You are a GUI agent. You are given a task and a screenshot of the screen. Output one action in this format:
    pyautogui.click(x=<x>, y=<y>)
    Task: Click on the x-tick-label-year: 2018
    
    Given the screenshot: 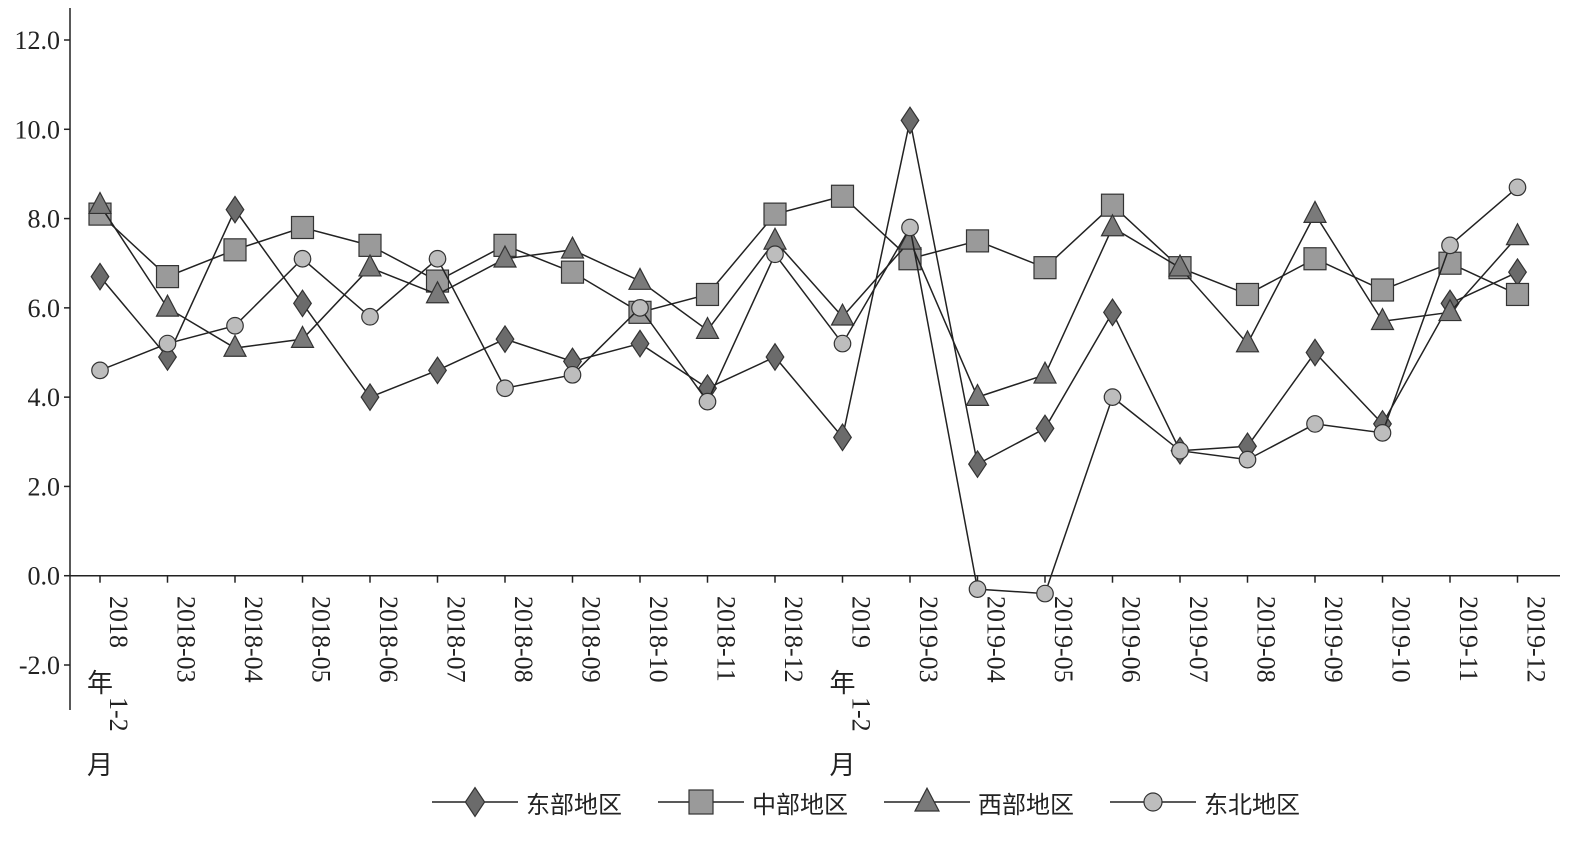 What is the action you would take?
    pyautogui.click(x=118, y=622)
    